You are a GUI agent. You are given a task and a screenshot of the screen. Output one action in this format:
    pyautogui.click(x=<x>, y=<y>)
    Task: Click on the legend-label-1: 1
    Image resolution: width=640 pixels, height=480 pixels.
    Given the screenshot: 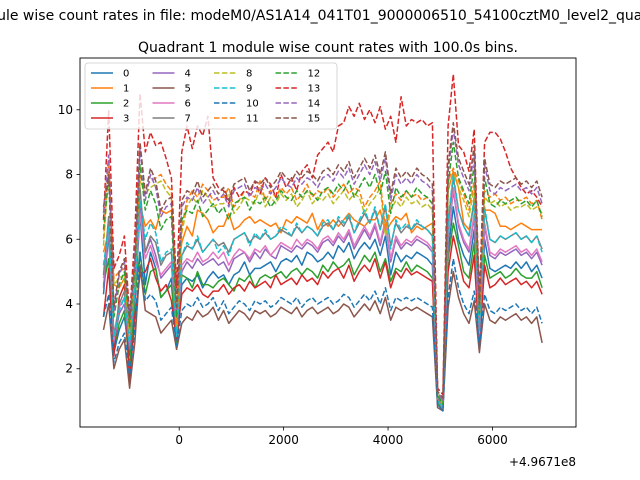 What is the action you would take?
    pyautogui.click(x=126, y=89)
    